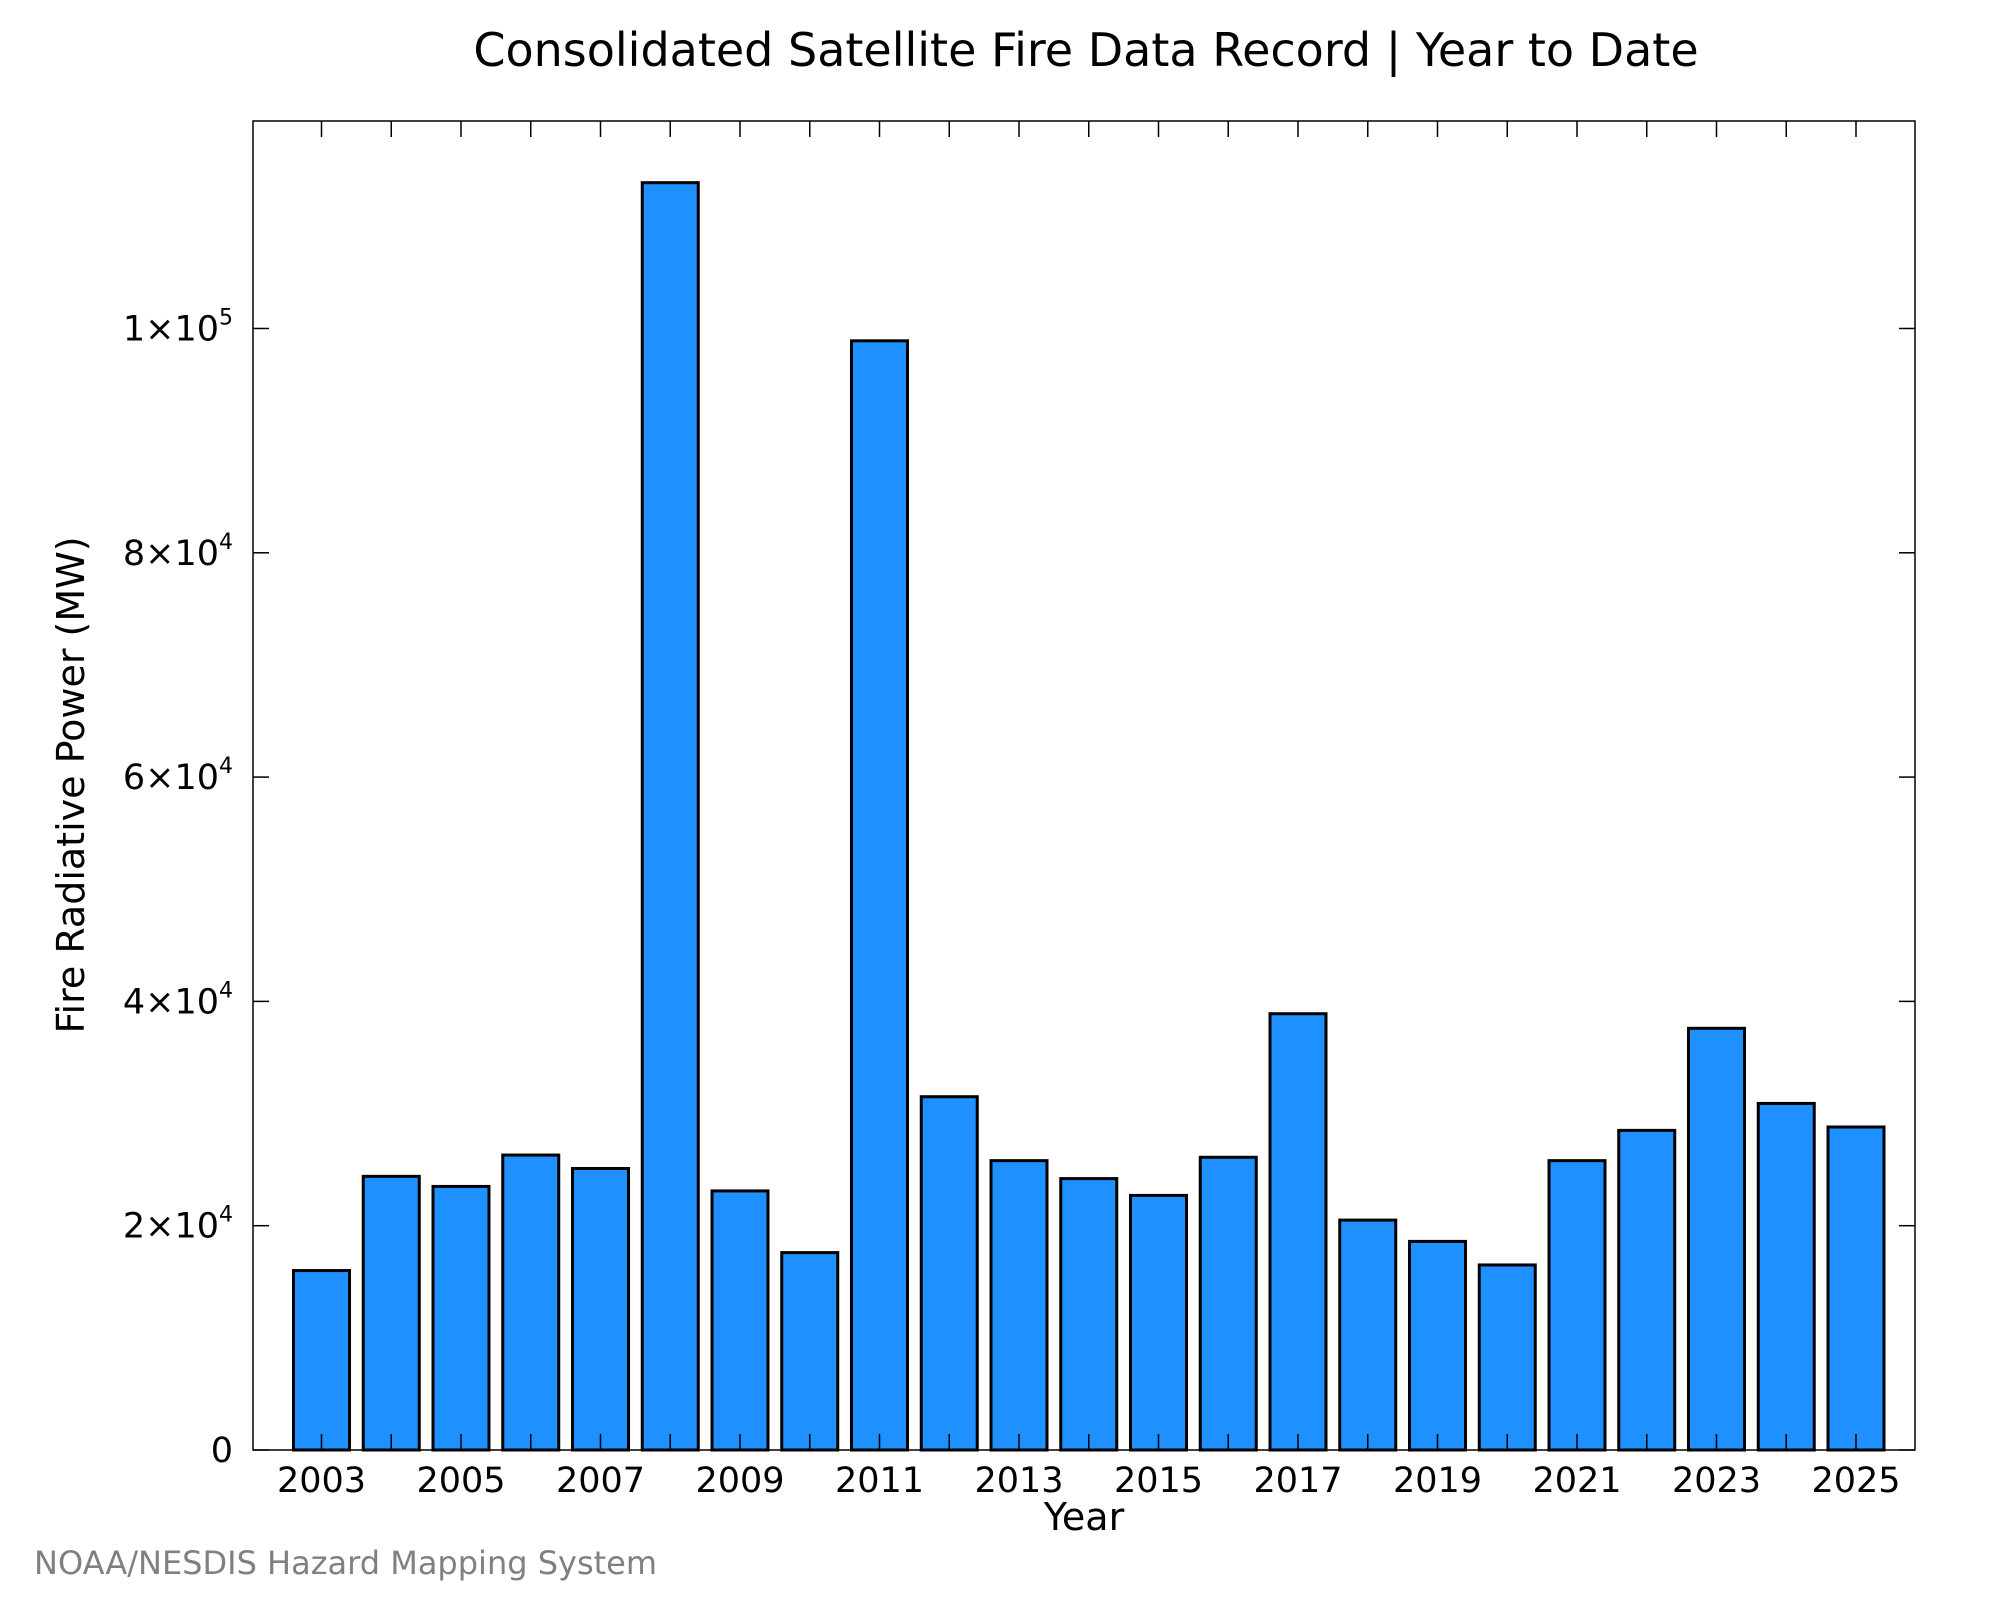 This screenshot has width=2000, height=1600. What do you see at coordinates (345, 1563) in the screenshot?
I see `source-credit: NOAA/NESDIS Hazard Mapping System` at bounding box center [345, 1563].